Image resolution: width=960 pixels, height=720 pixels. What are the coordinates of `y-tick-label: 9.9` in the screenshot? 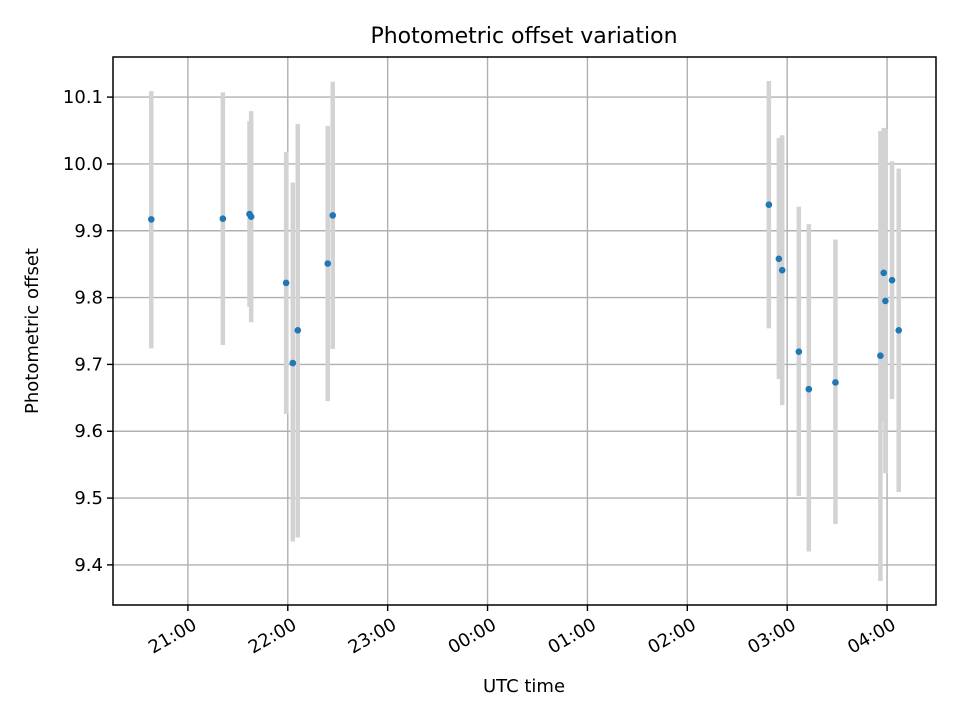 It's located at (88, 231).